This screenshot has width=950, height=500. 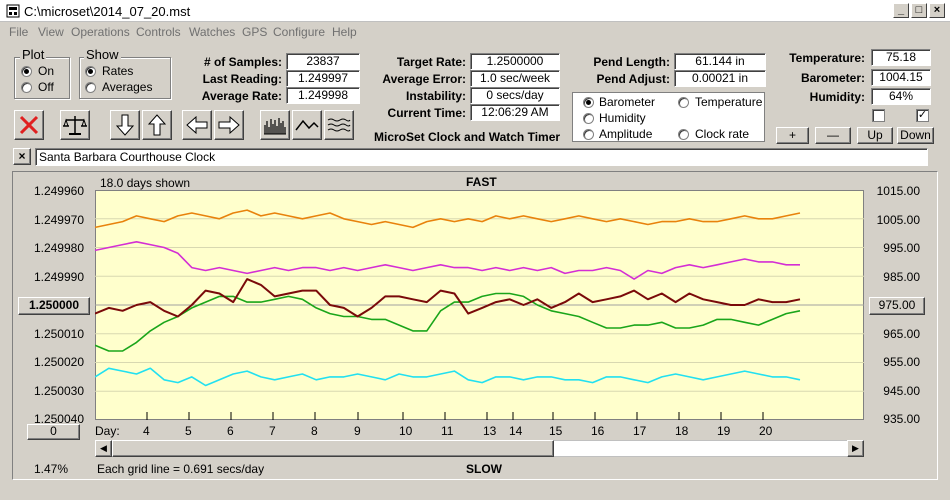 I want to click on scale-minus-button: —, so click(x=833, y=135).